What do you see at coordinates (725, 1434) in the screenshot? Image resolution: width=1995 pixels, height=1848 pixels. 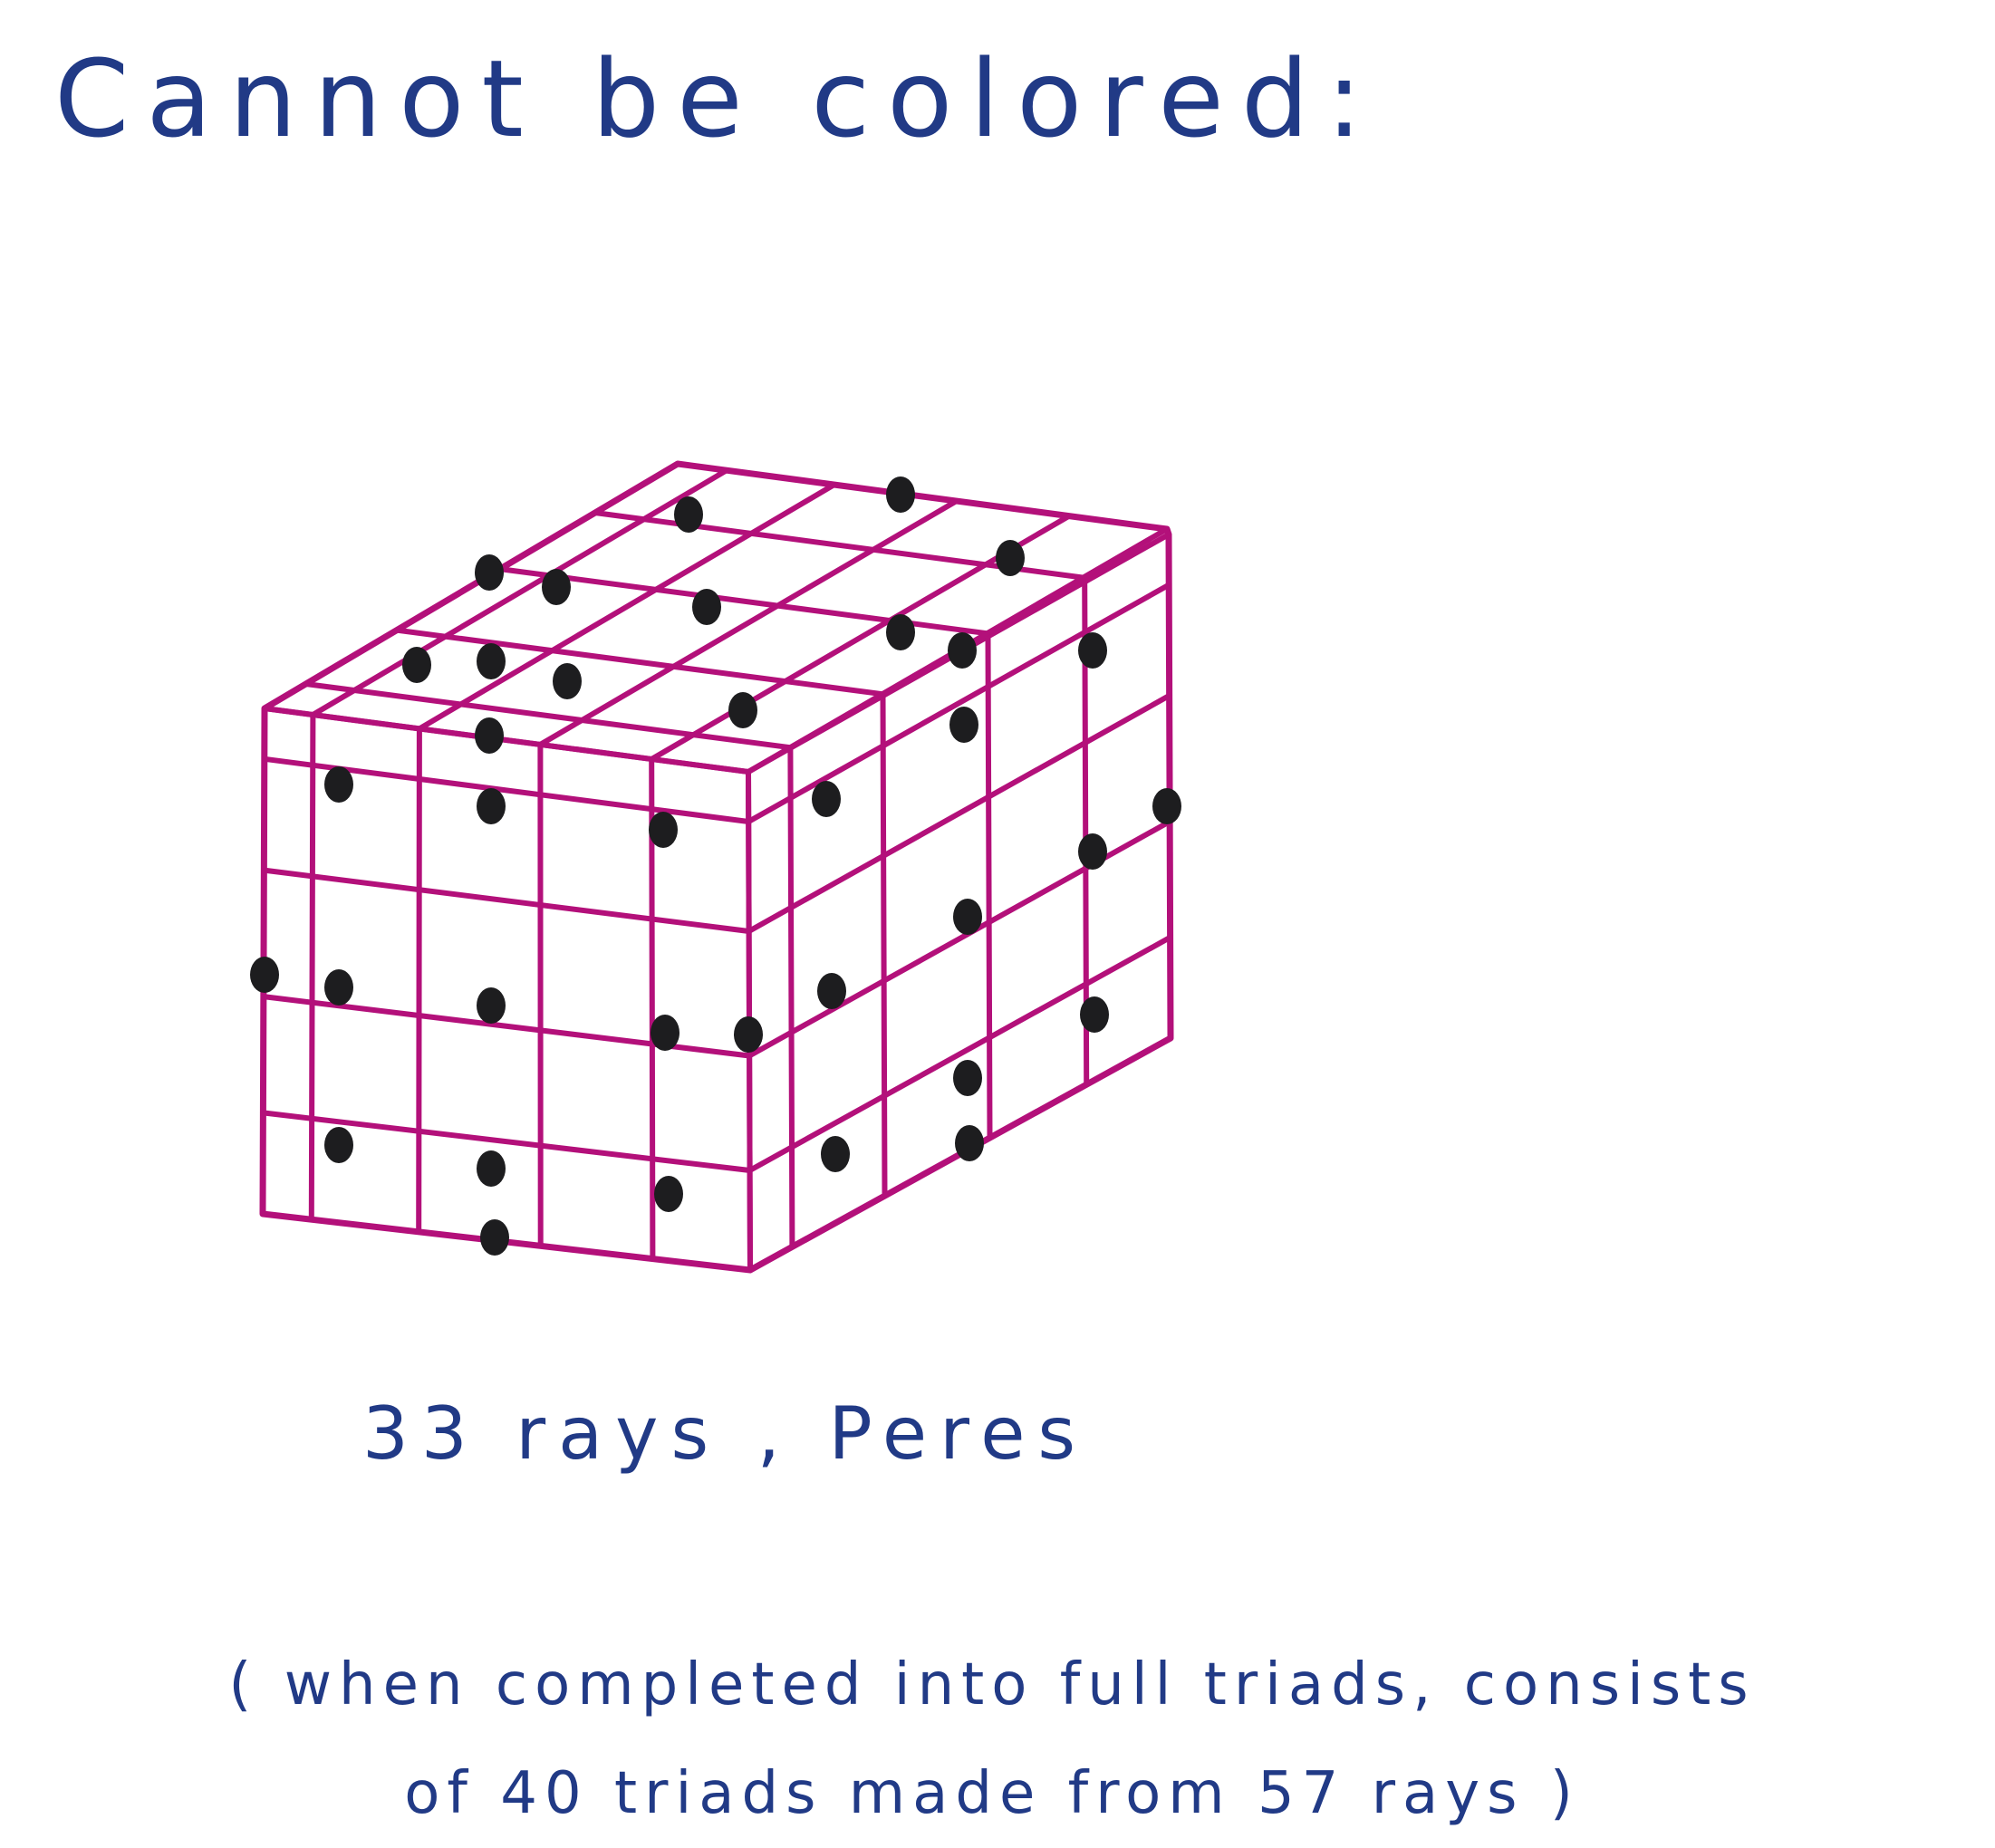 I see `diagram-caption: 33 rays , Peres` at bounding box center [725, 1434].